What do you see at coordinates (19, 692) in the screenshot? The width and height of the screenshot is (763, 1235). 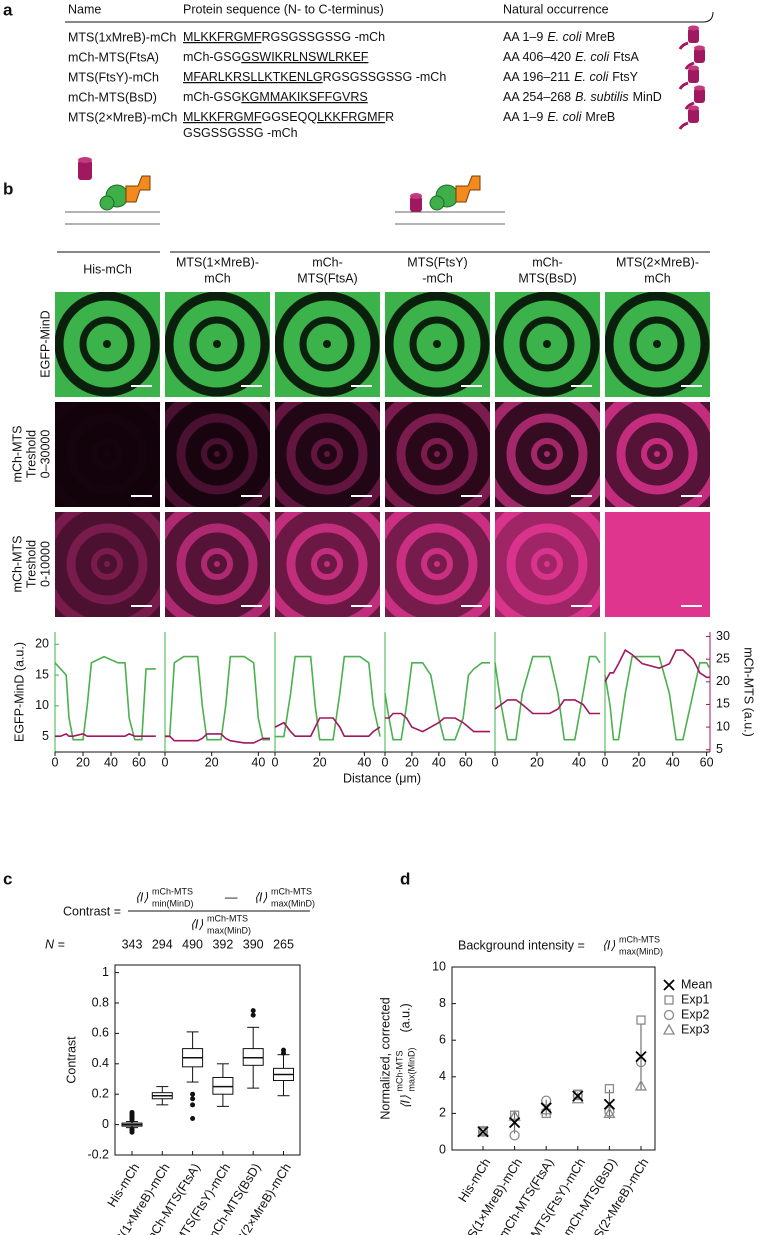 I see `y-axis-label: EGFP-MinD (a.u.)` at bounding box center [19, 692].